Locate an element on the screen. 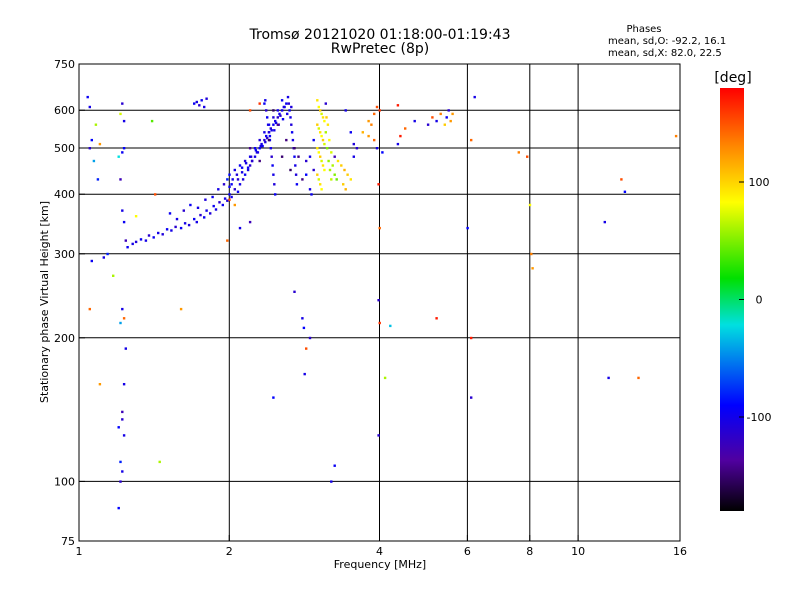  y-tick-label: 600 is located at coordinates (64, 110).